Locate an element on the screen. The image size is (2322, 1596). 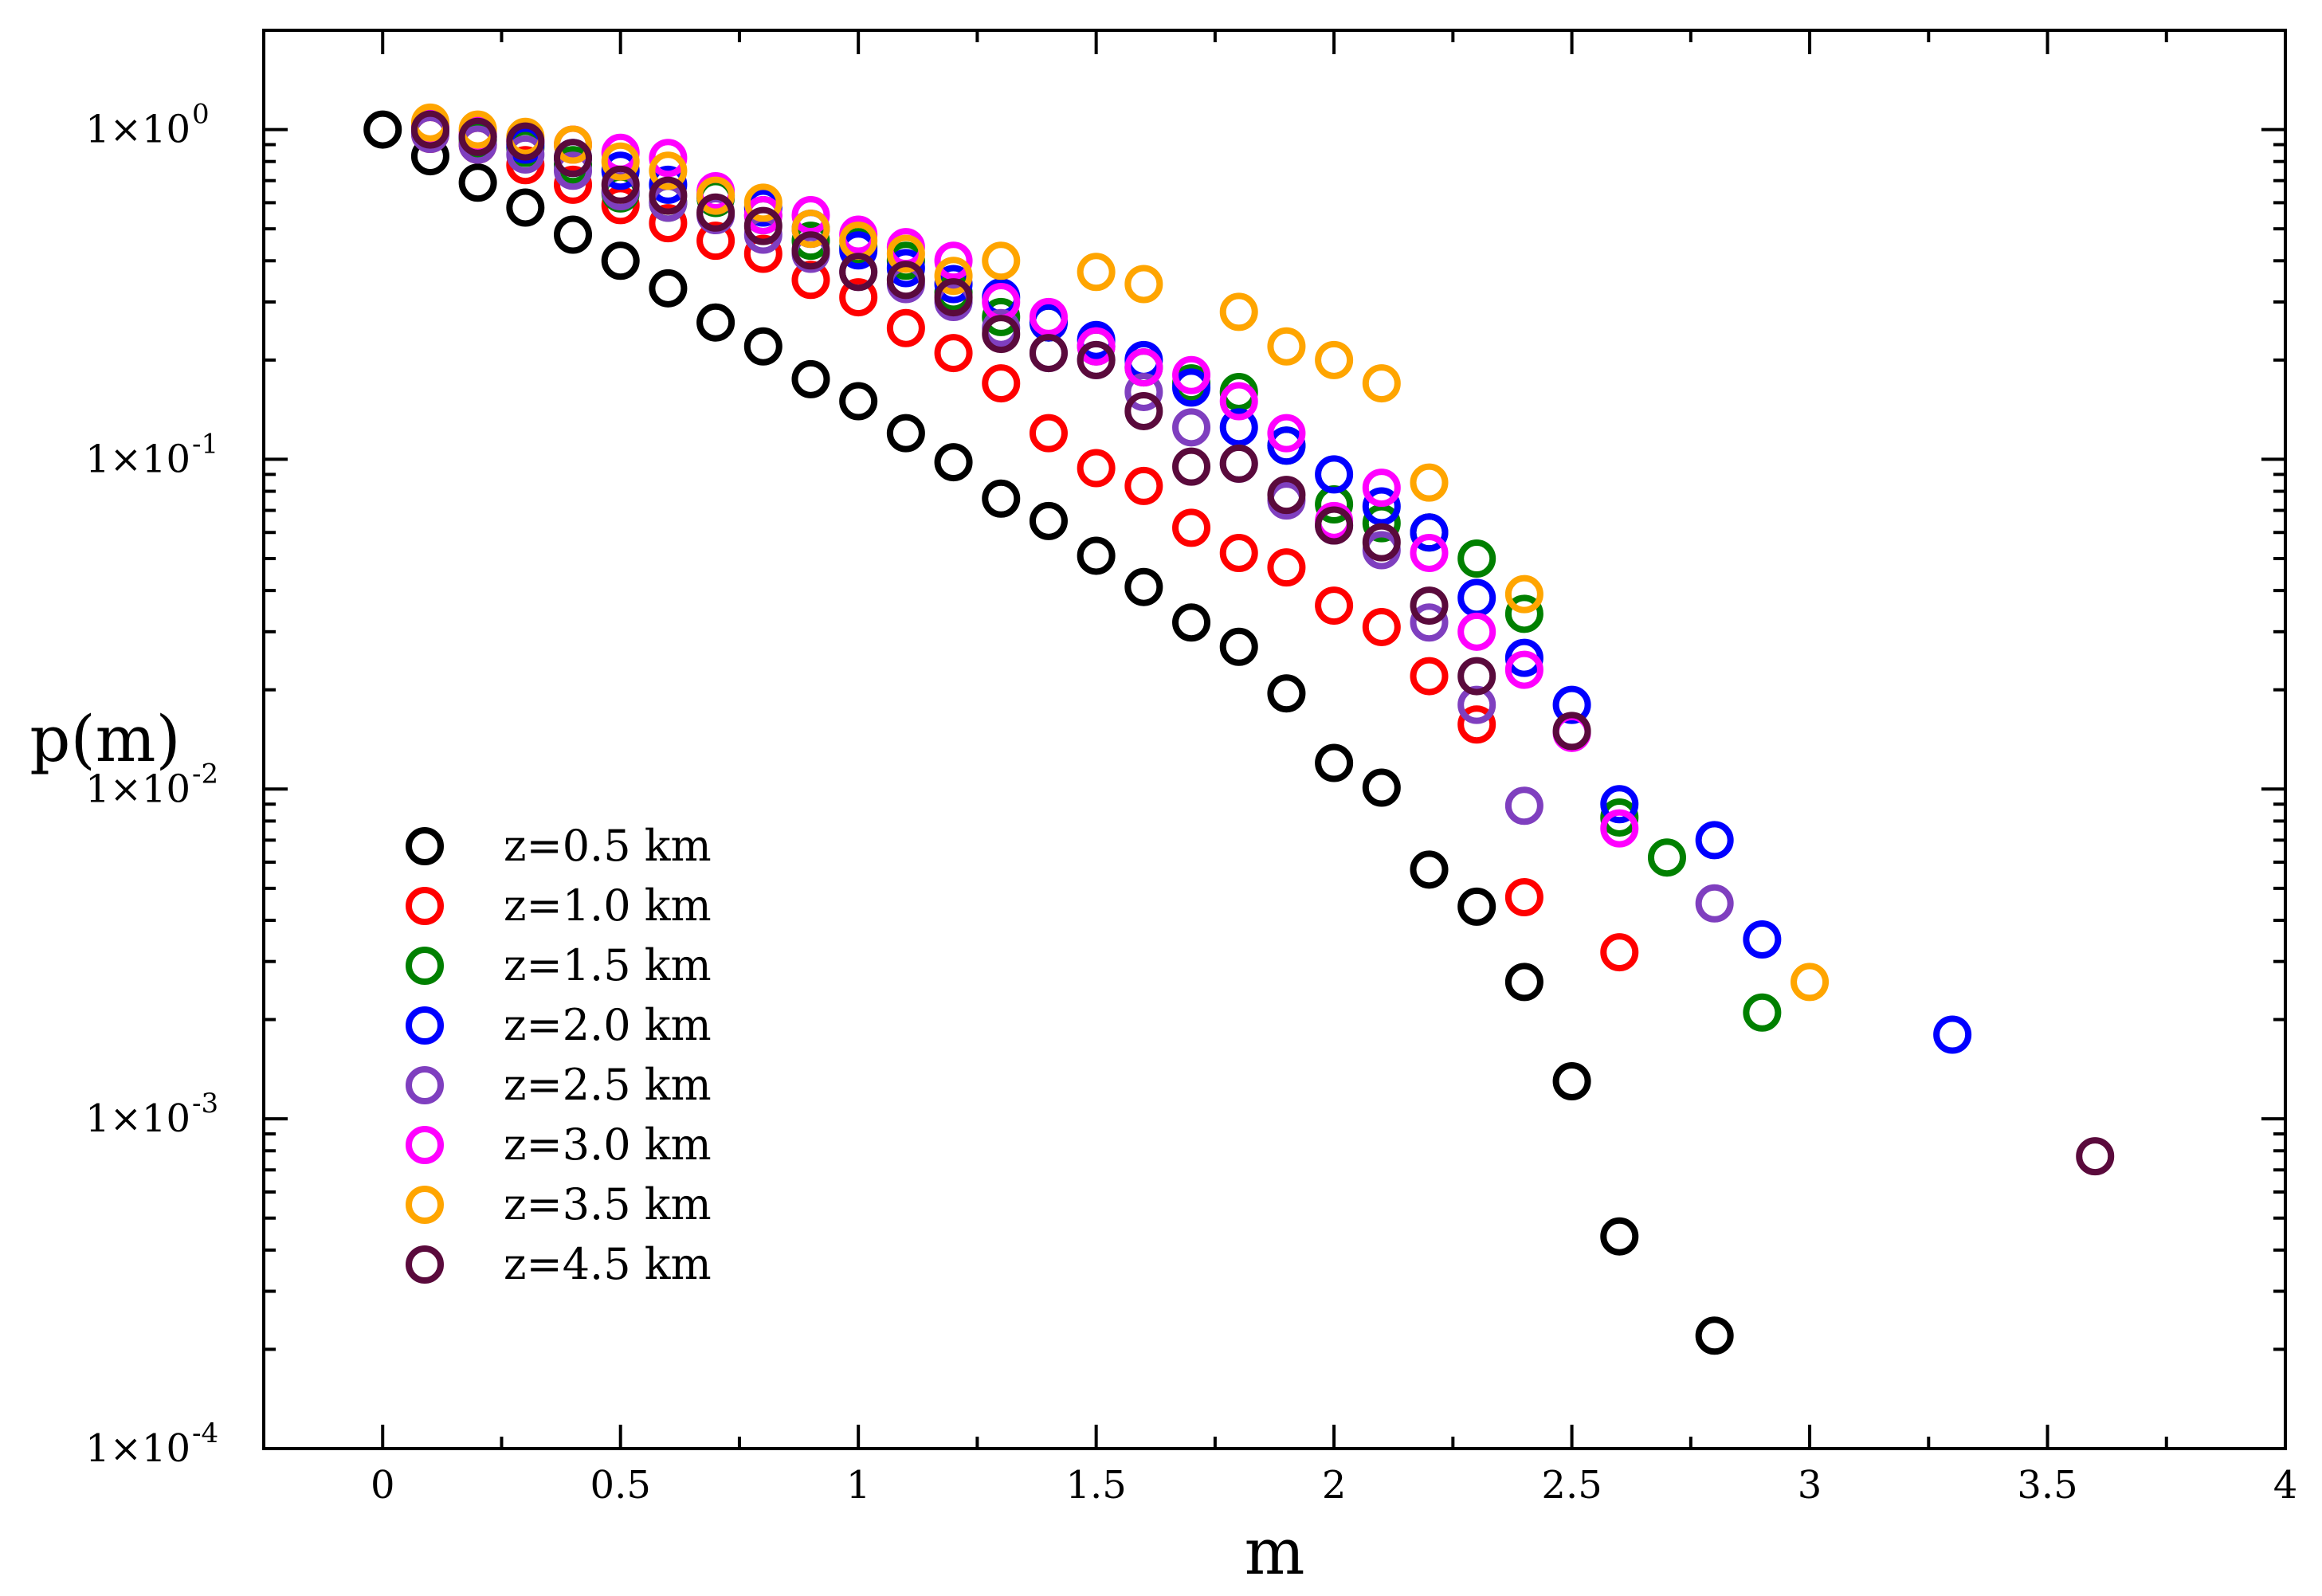
legend-label: z=1.0 km is located at coordinates (608, 906).